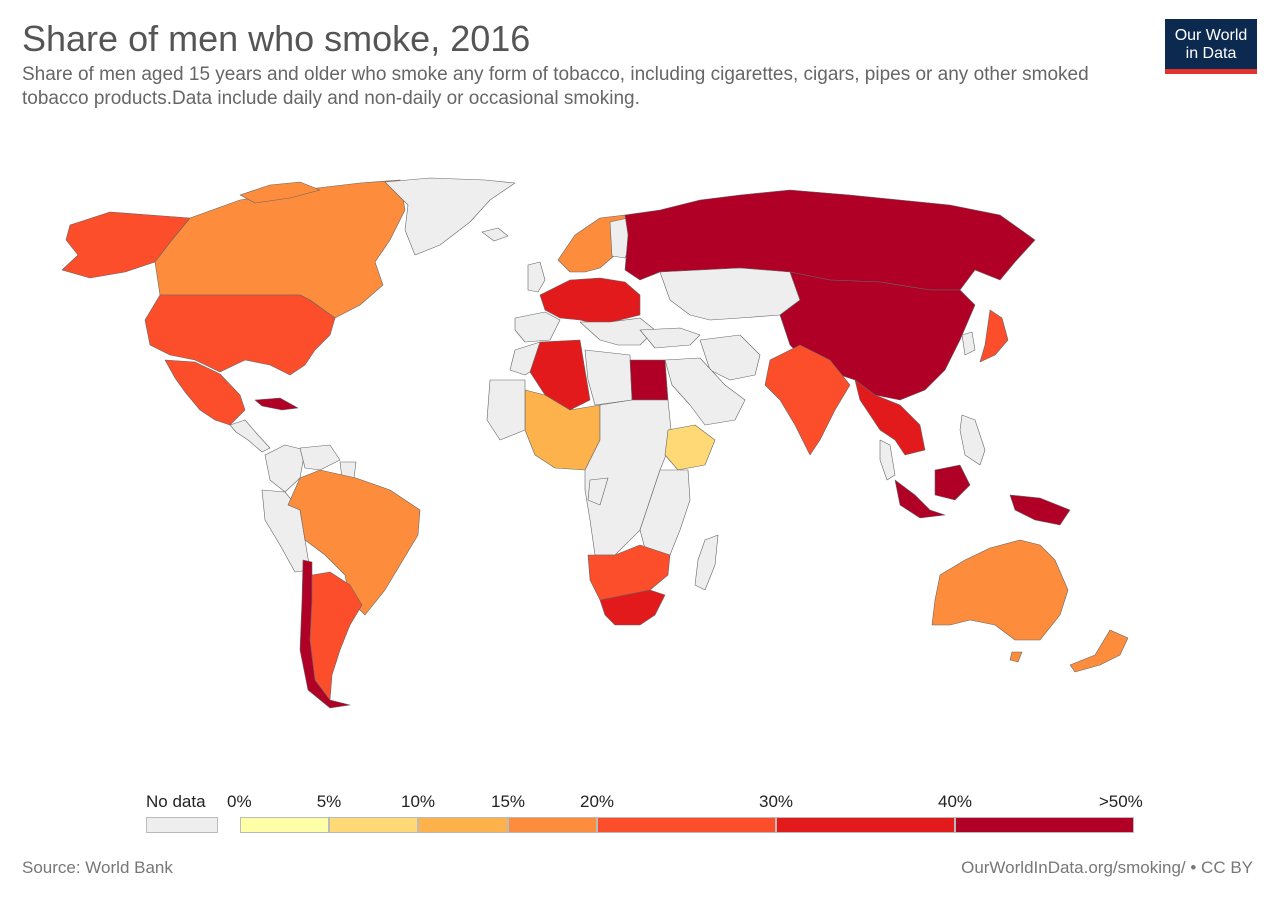  I want to click on legend-label-5: 30%, so click(776, 801).